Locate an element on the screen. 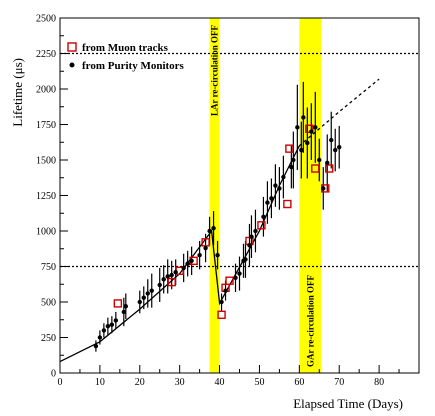  x-axis-title: Elapsed Time (Days) is located at coordinates (348, 403).